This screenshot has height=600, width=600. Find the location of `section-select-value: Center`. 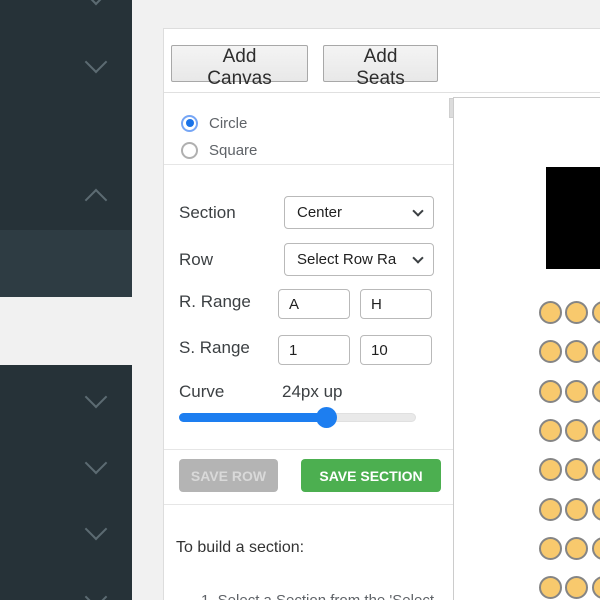

section-select-value: Center is located at coordinates (320, 212).